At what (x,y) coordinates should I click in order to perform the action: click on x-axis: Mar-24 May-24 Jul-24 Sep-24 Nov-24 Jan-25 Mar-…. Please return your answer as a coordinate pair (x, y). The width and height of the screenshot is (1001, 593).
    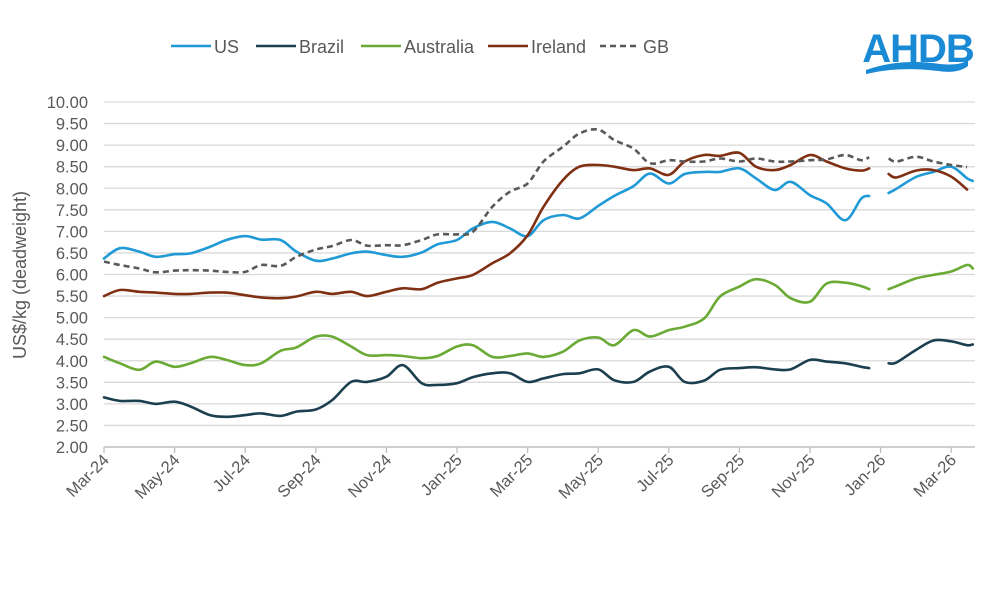
    Looking at the image, I should click on (519, 474).